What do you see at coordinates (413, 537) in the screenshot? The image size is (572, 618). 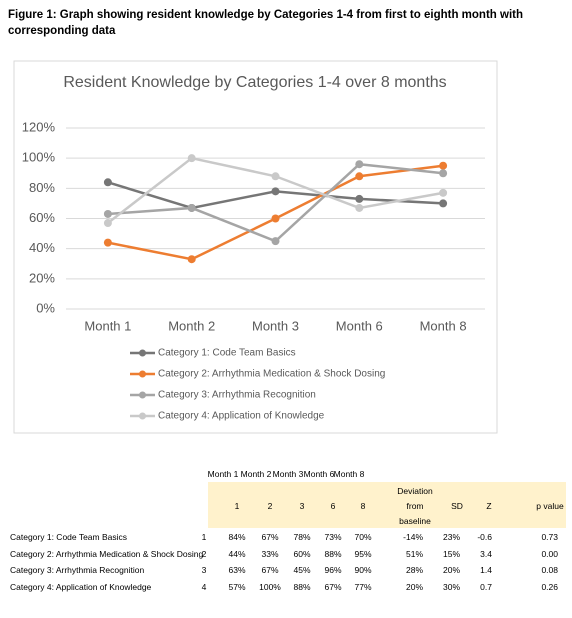 I see `table-cell: -14%` at bounding box center [413, 537].